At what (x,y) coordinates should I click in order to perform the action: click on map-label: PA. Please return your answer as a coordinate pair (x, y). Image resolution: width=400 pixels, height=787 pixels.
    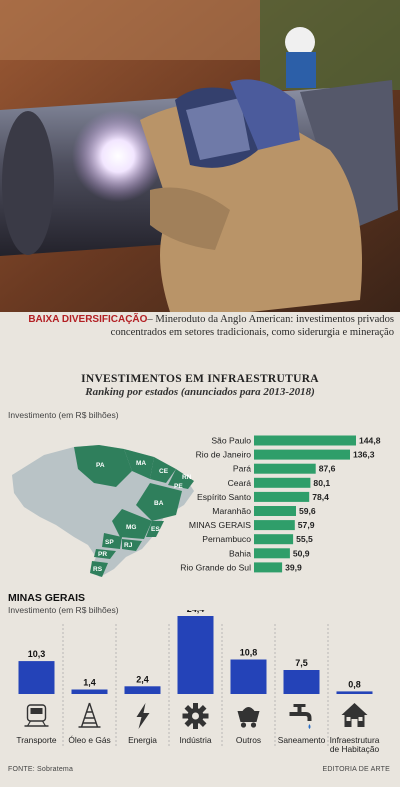
    Looking at the image, I should click on (100, 465).